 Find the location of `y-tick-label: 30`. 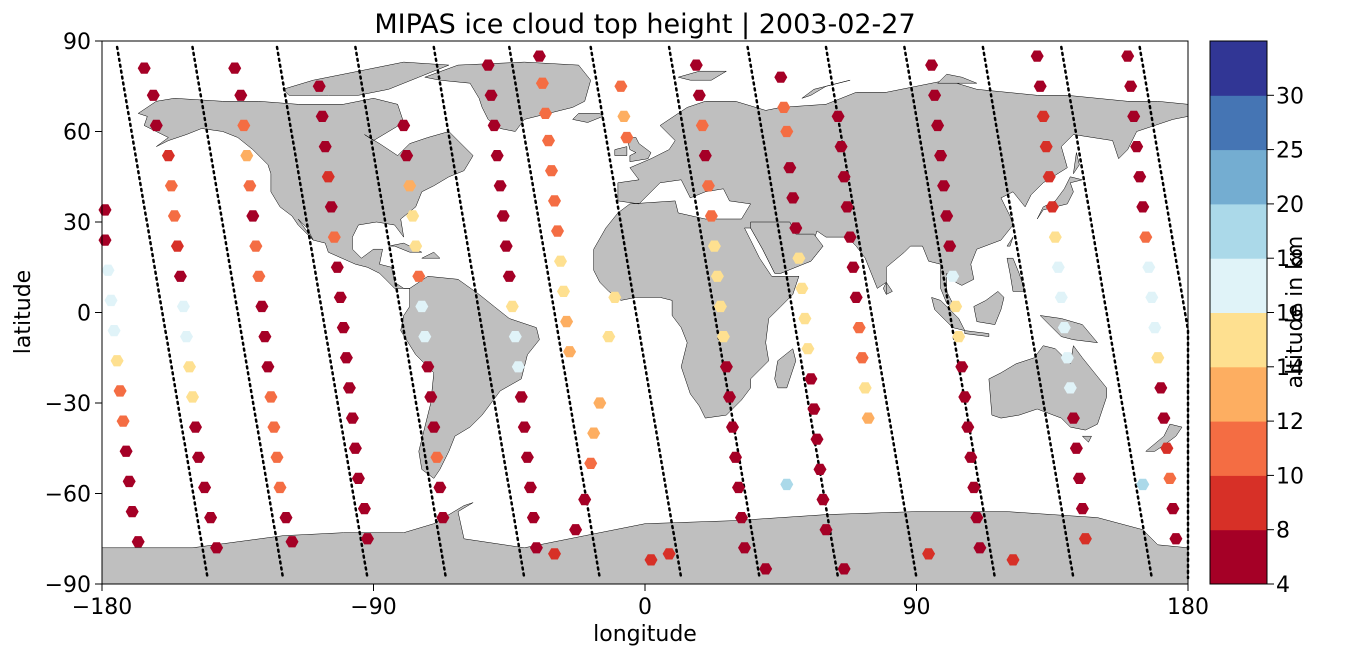

y-tick-label: 30 is located at coordinates (77, 223).